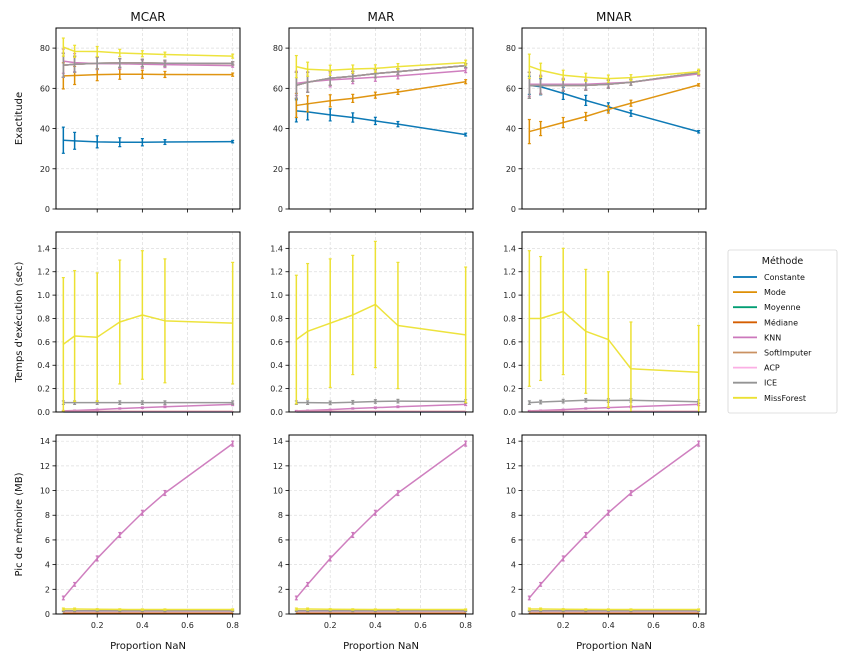 The image size is (843, 662). I want to click on y-tick-label: 8, so click(47, 515).